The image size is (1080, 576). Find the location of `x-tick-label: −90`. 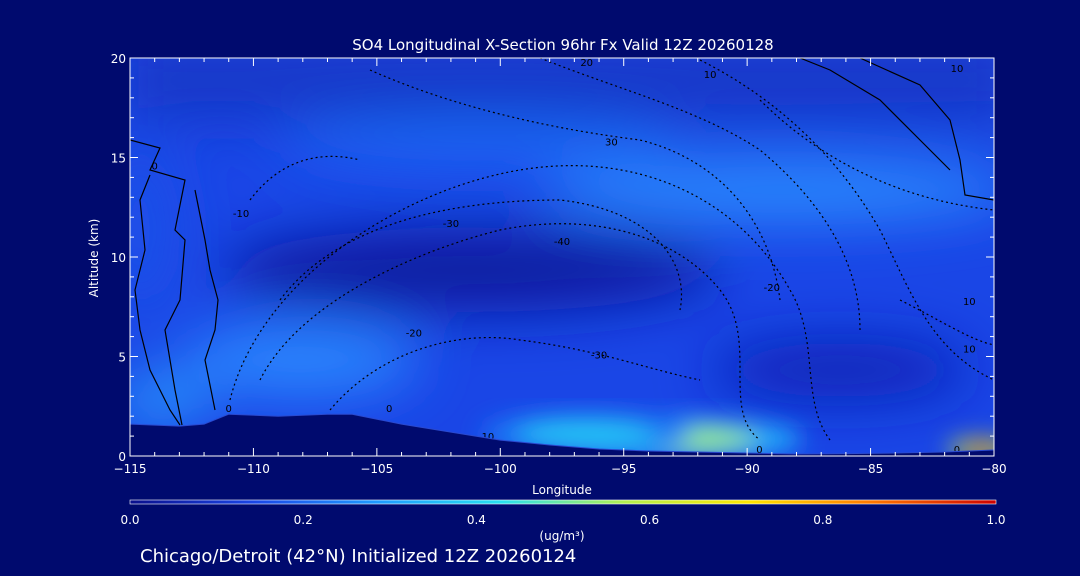

x-tick-label: −90 is located at coordinates (746, 469).